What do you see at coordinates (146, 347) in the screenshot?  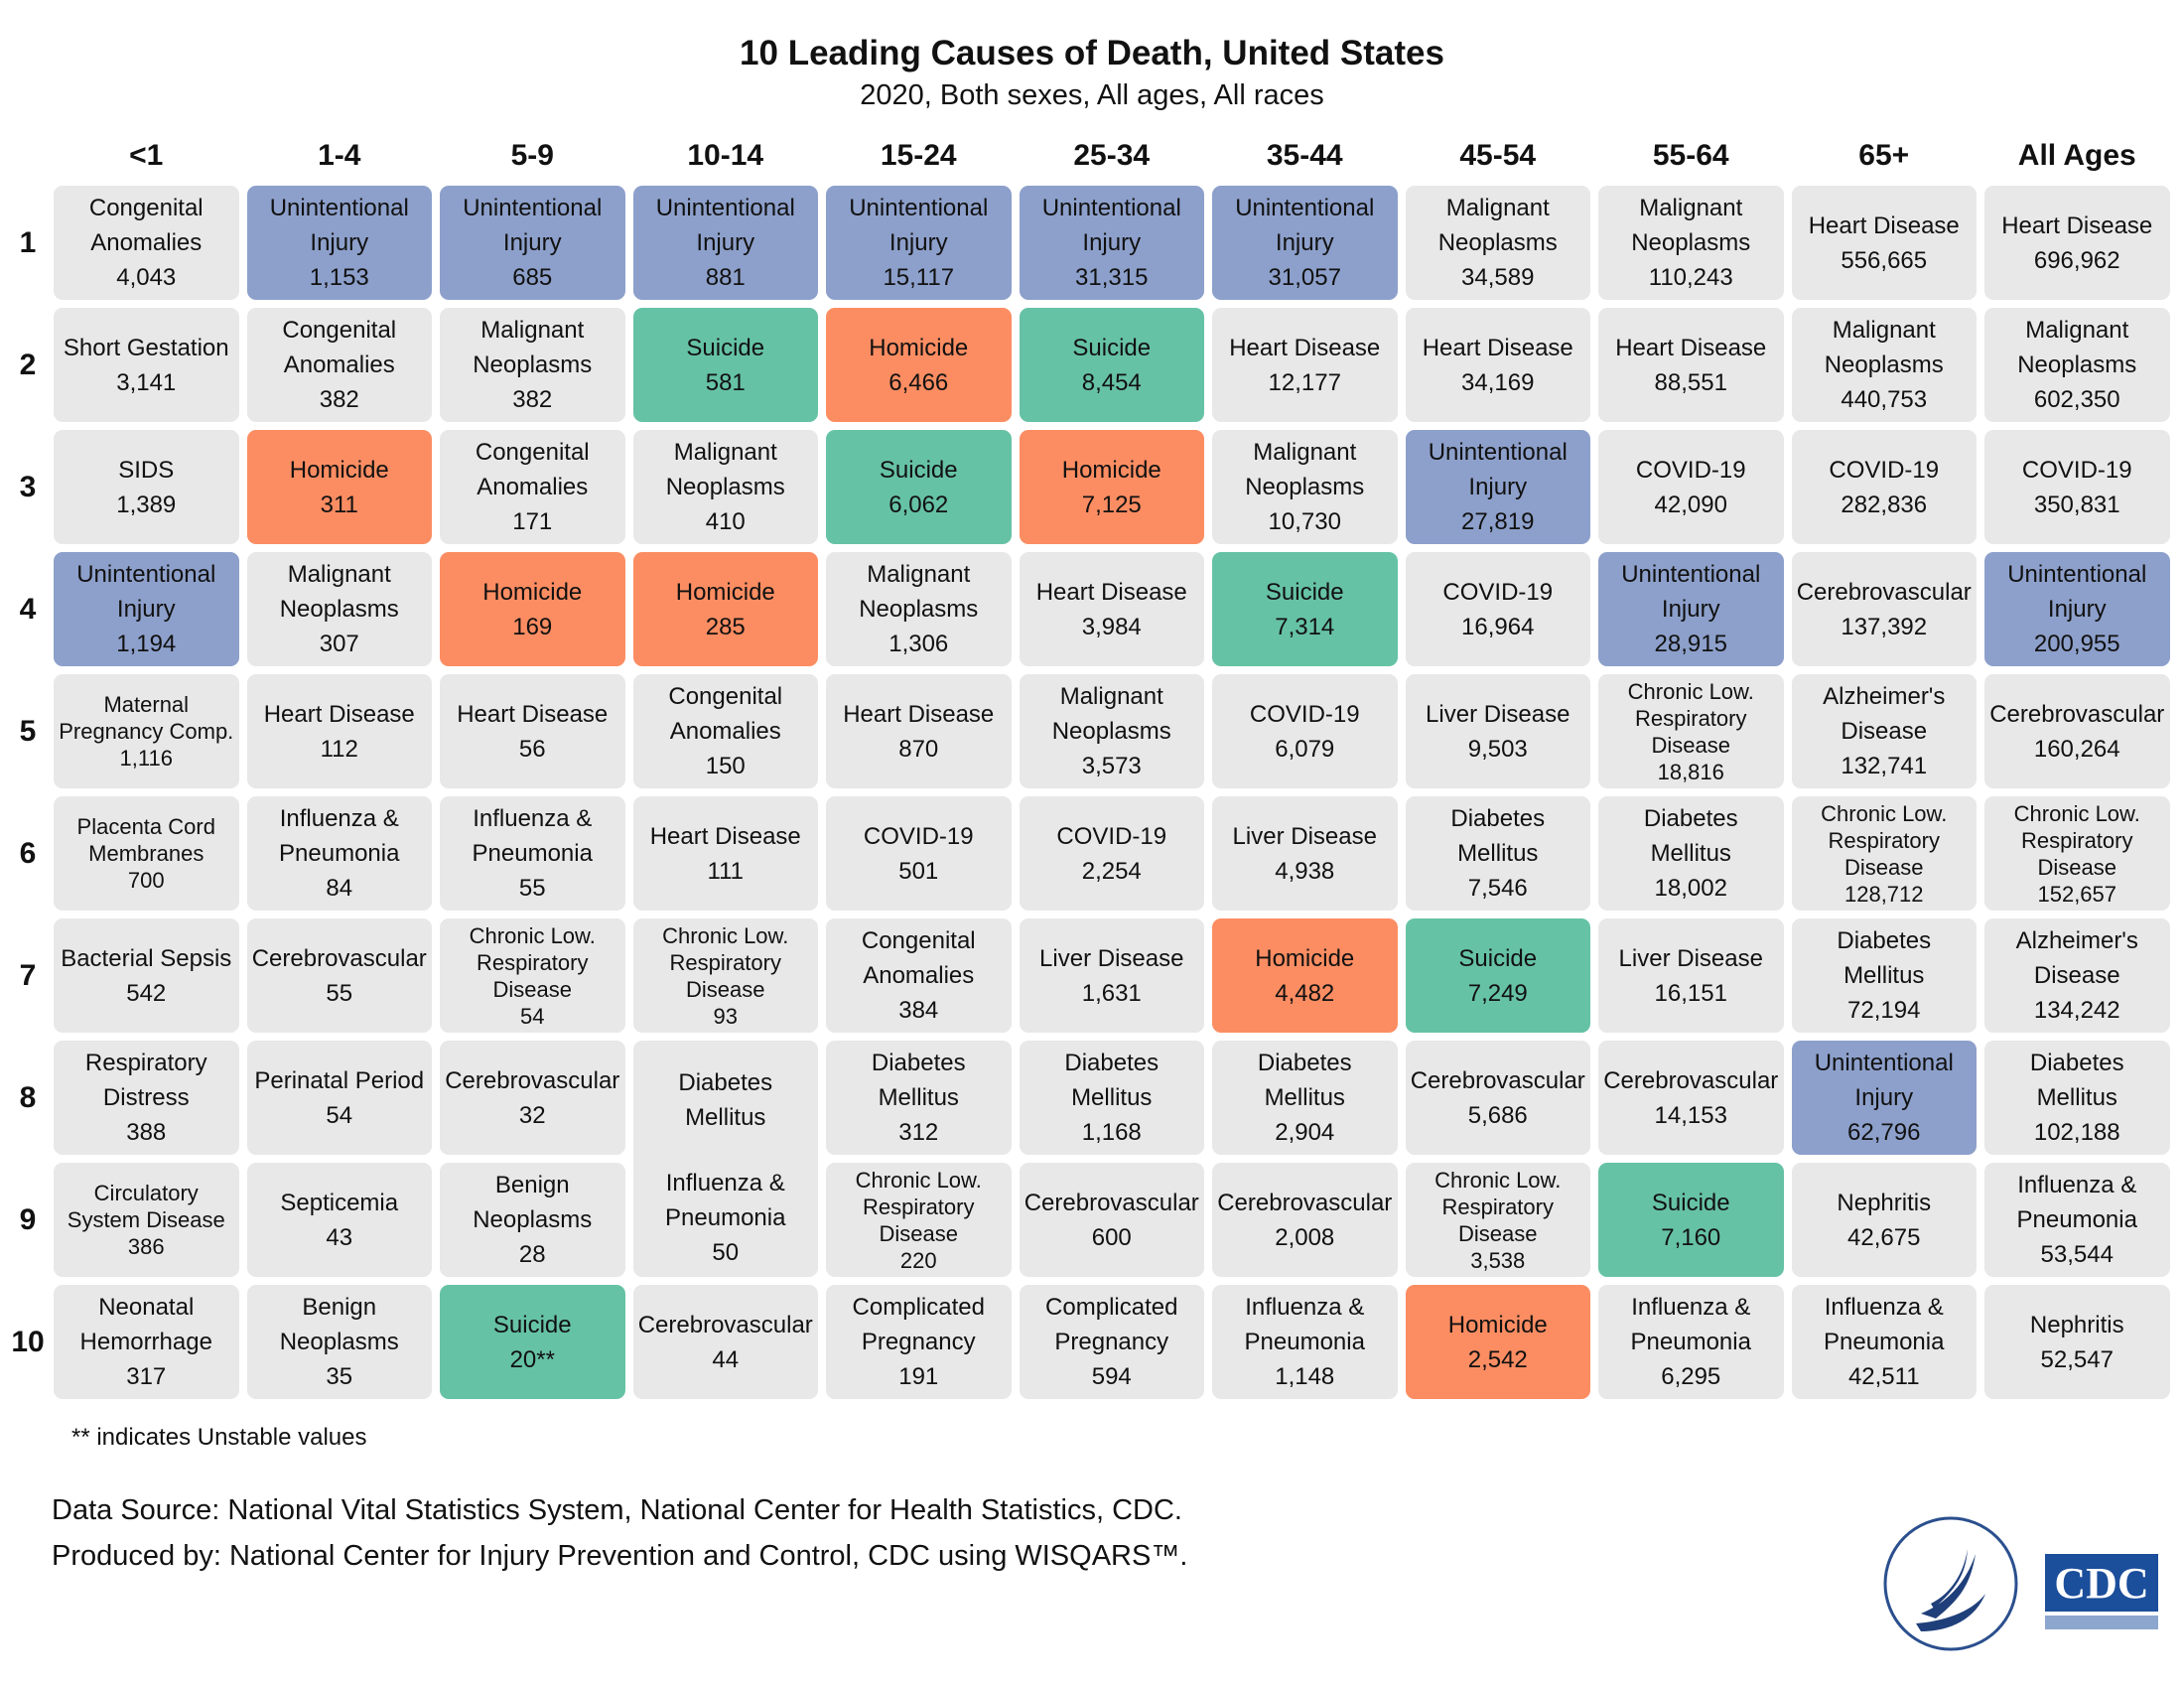 I see `cause: Short Gestation` at bounding box center [146, 347].